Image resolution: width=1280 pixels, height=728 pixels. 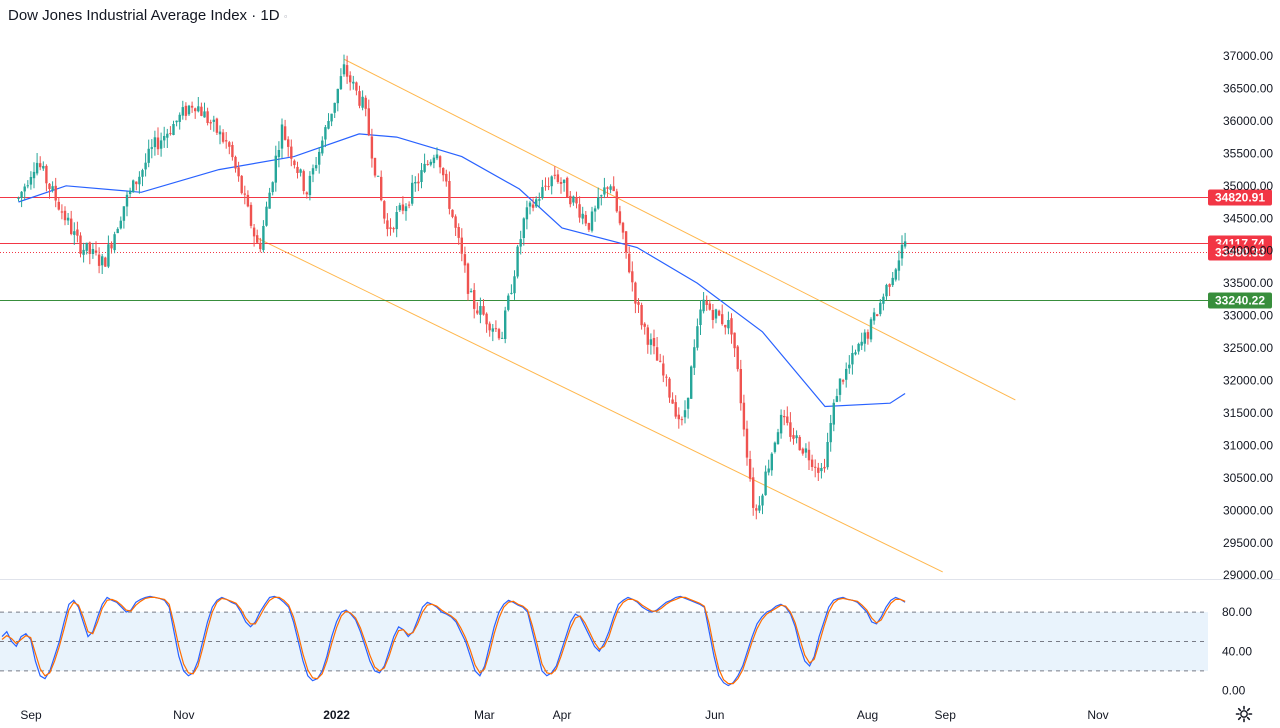 I want to click on settings-gear-icon, so click(x=1244, y=714).